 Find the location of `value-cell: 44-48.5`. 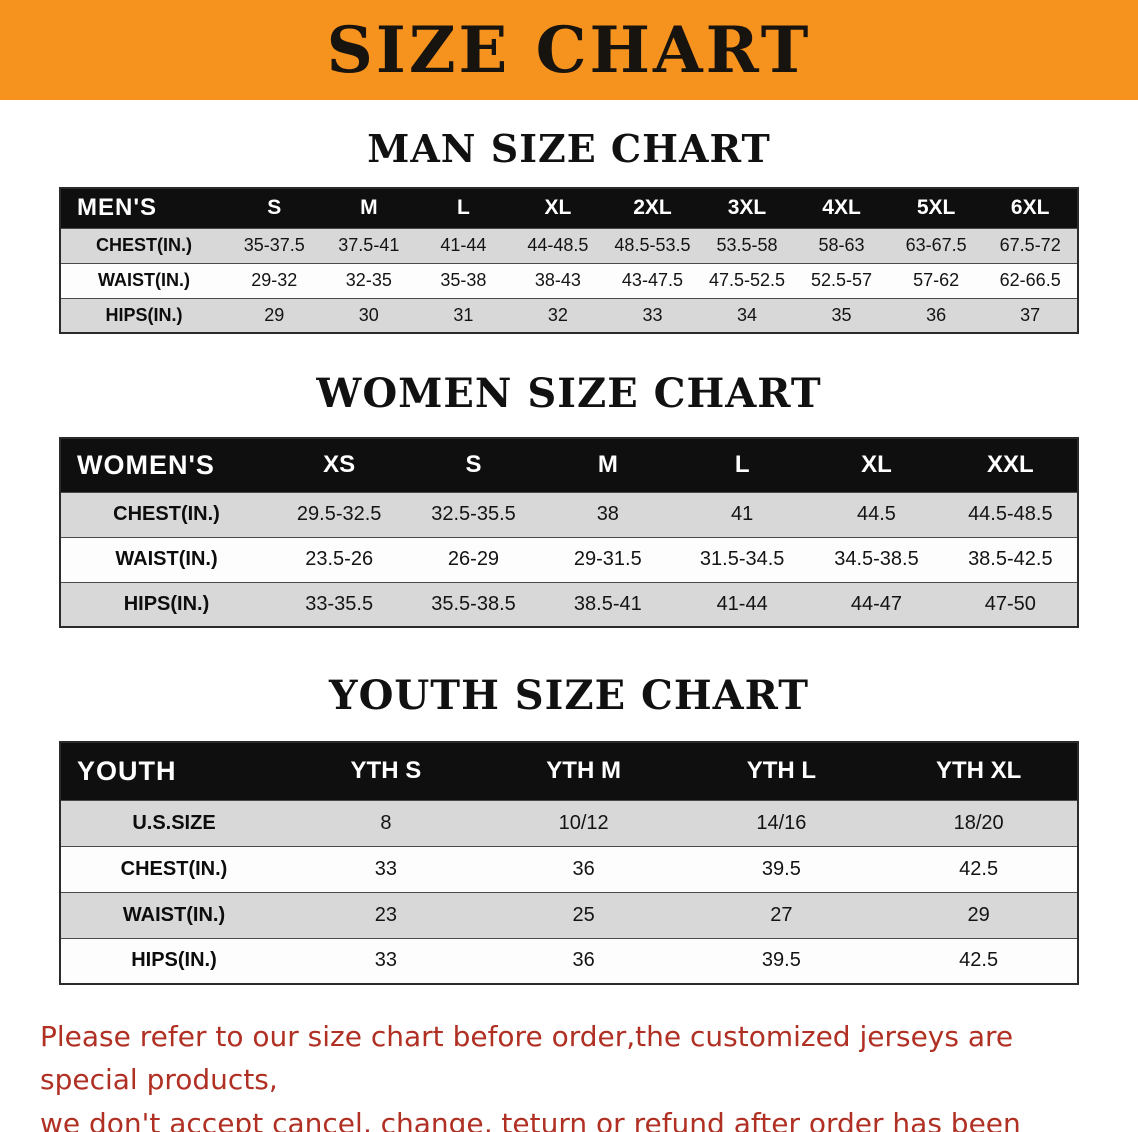

value-cell: 44-48.5 is located at coordinates (558, 245).